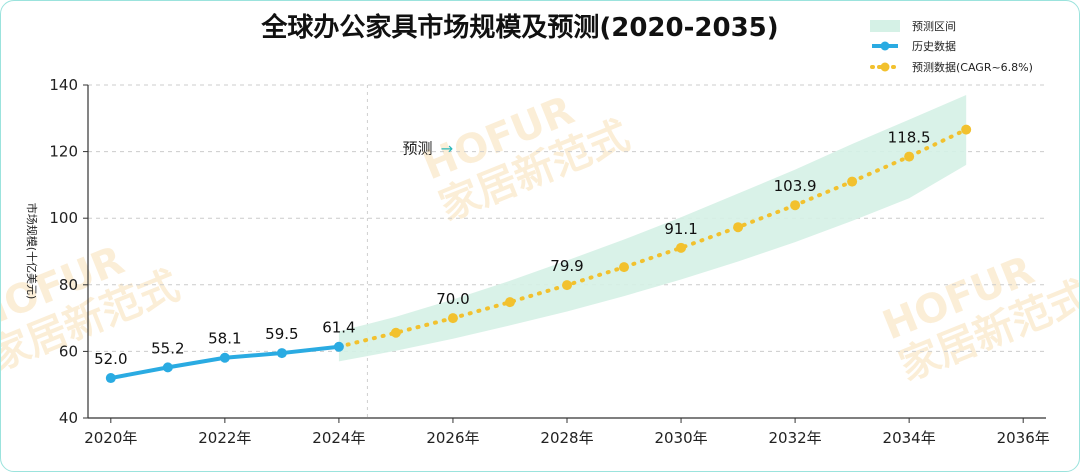  What do you see at coordinates (63, 85) in the screenshot?
I see `y-tick-label: 140` at bounding box center [63, 85].